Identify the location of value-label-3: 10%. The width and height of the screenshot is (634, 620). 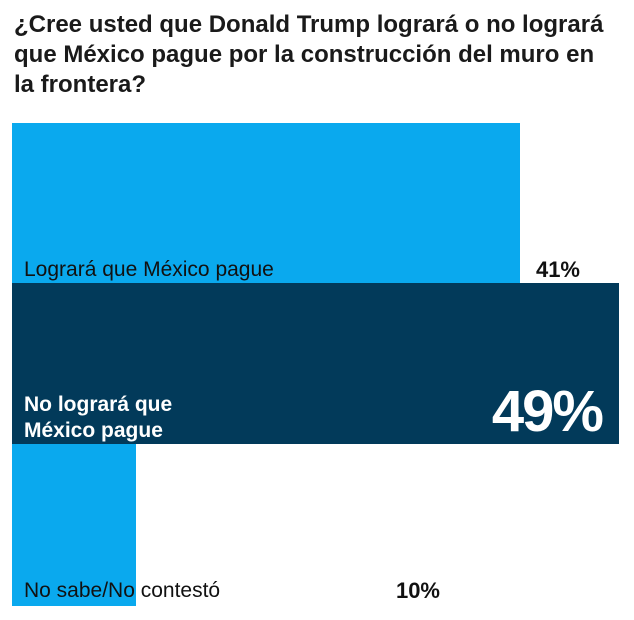
(417, 590).